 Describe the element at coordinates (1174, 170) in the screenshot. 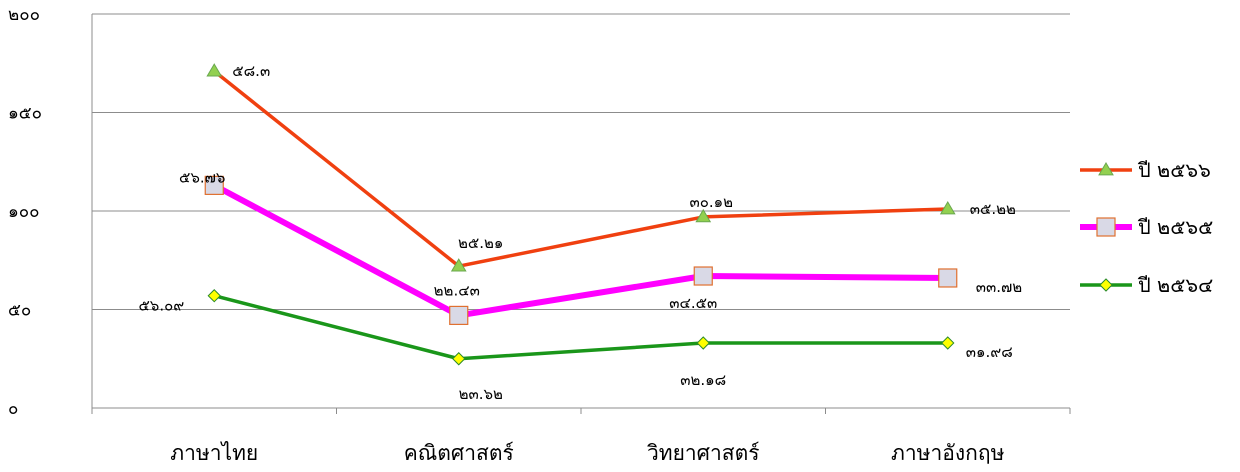

I see `legend-label: ปี ๒๕๖๖` at that location.